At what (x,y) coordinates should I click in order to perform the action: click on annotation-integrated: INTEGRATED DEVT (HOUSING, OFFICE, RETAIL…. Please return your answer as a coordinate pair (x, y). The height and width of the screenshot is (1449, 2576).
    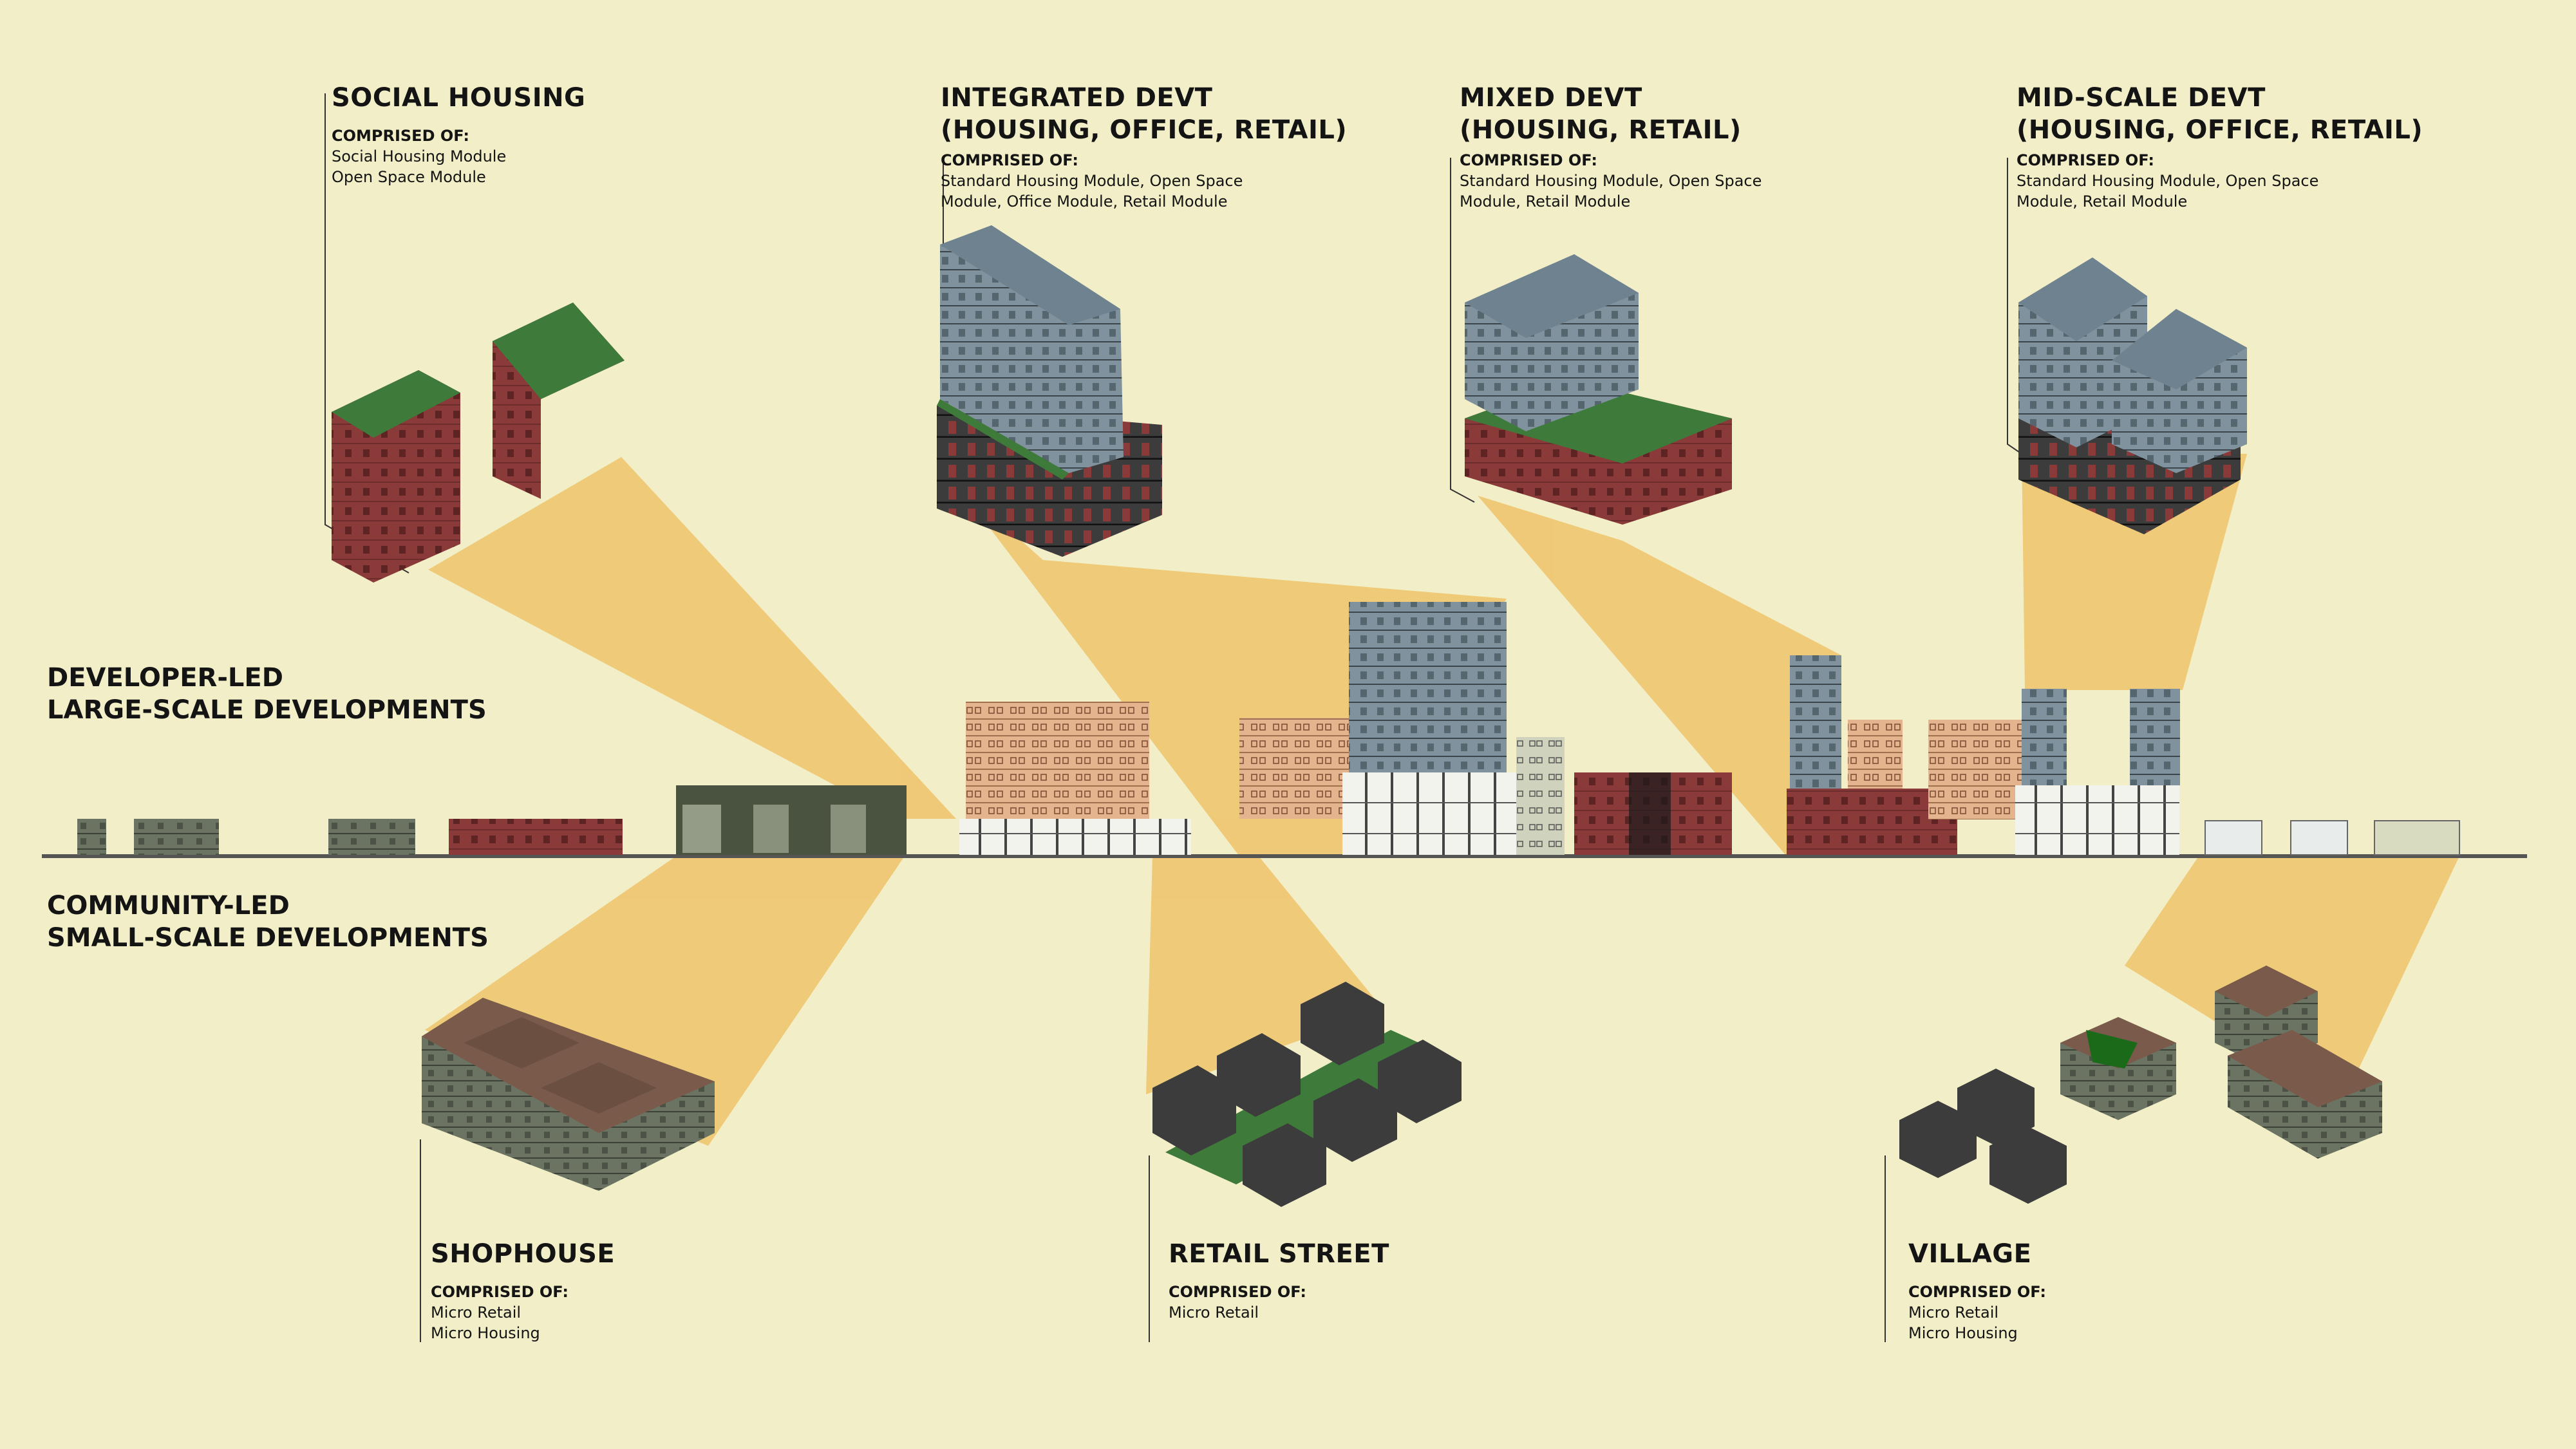
    Looking at the image, I should click on (1144, 147).